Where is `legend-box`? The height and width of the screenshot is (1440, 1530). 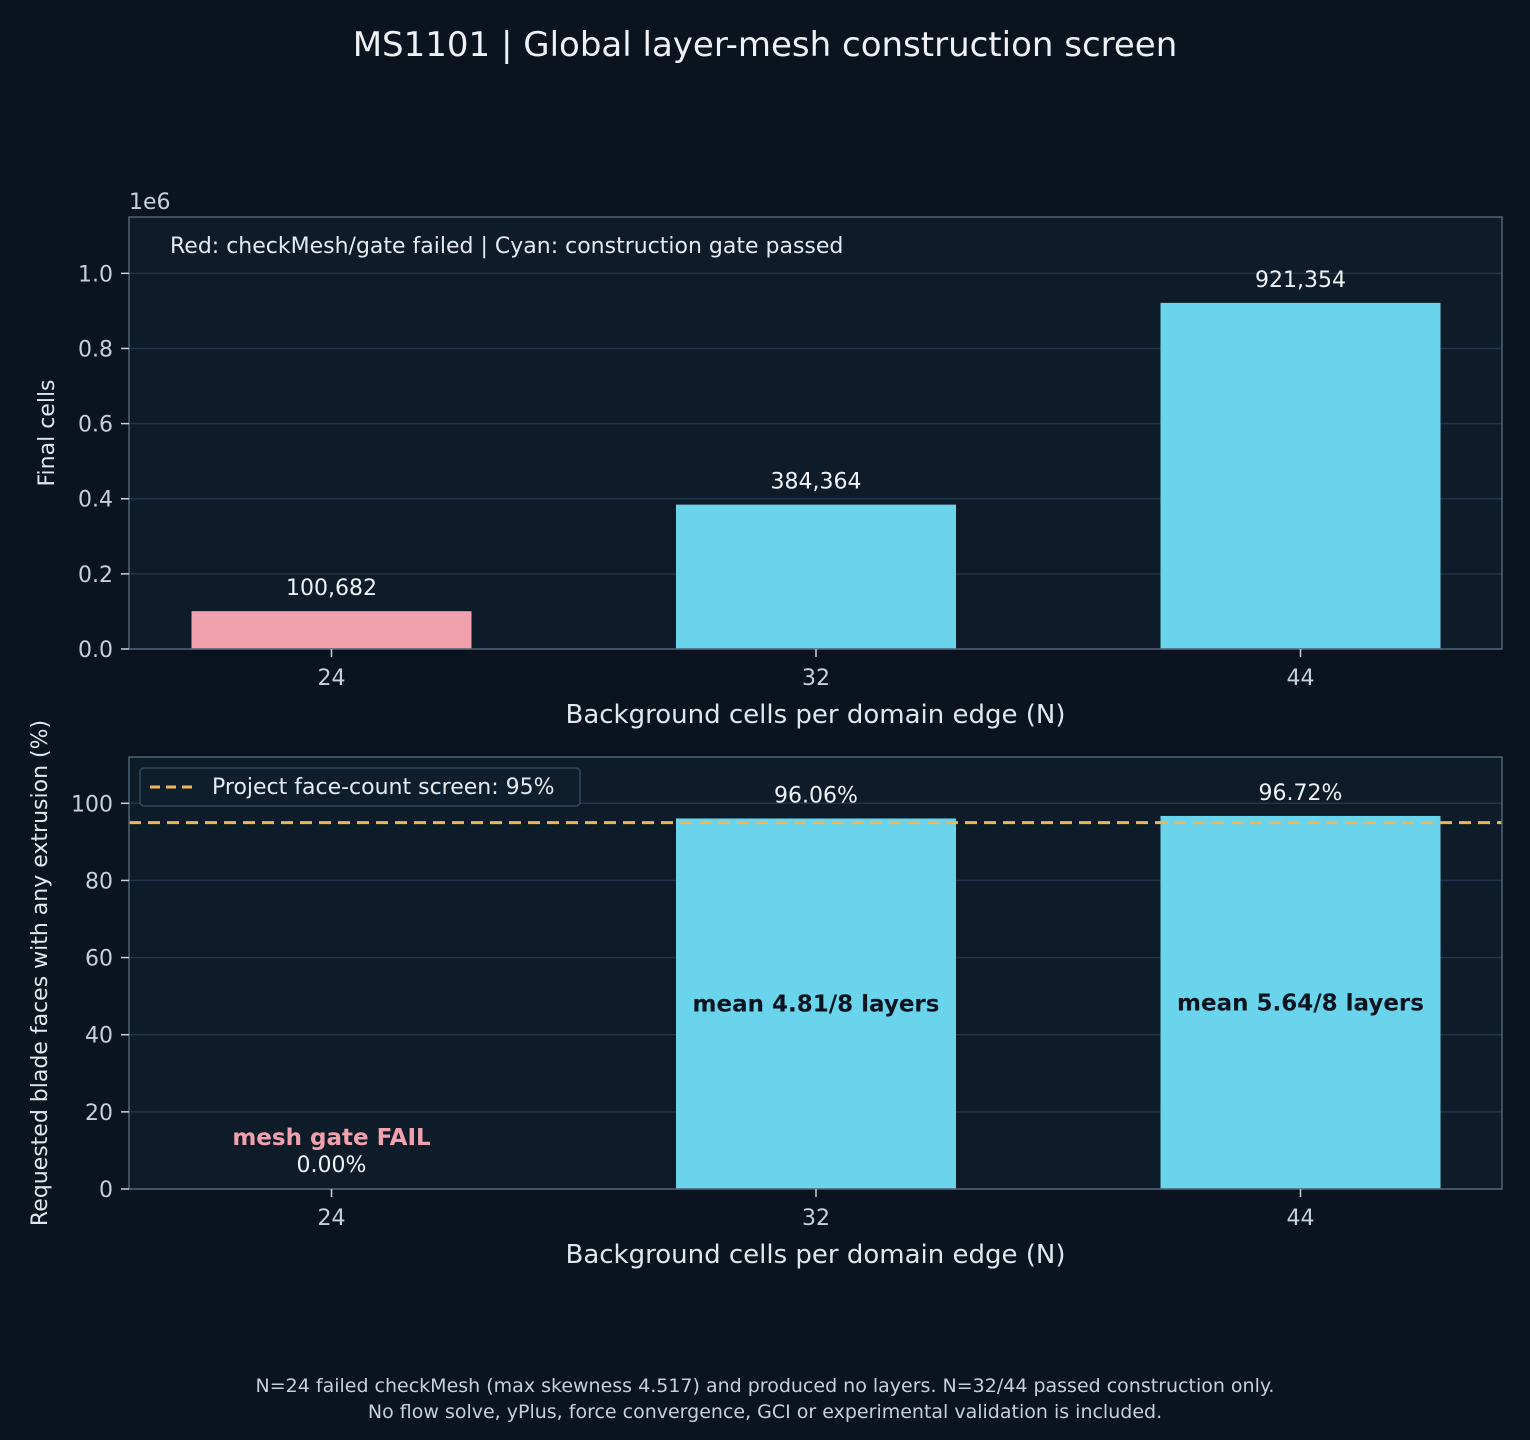 legend-box is located at coordinates (360, 787).